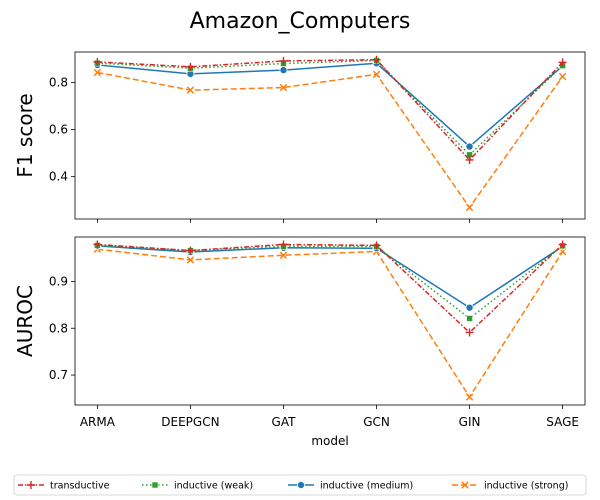 The width and height of the screenshot is (600, 500). Describe the element at coordinates (25, 321) in the screenshot. I see `auroc-y-axis-label: AUROC` at that location.